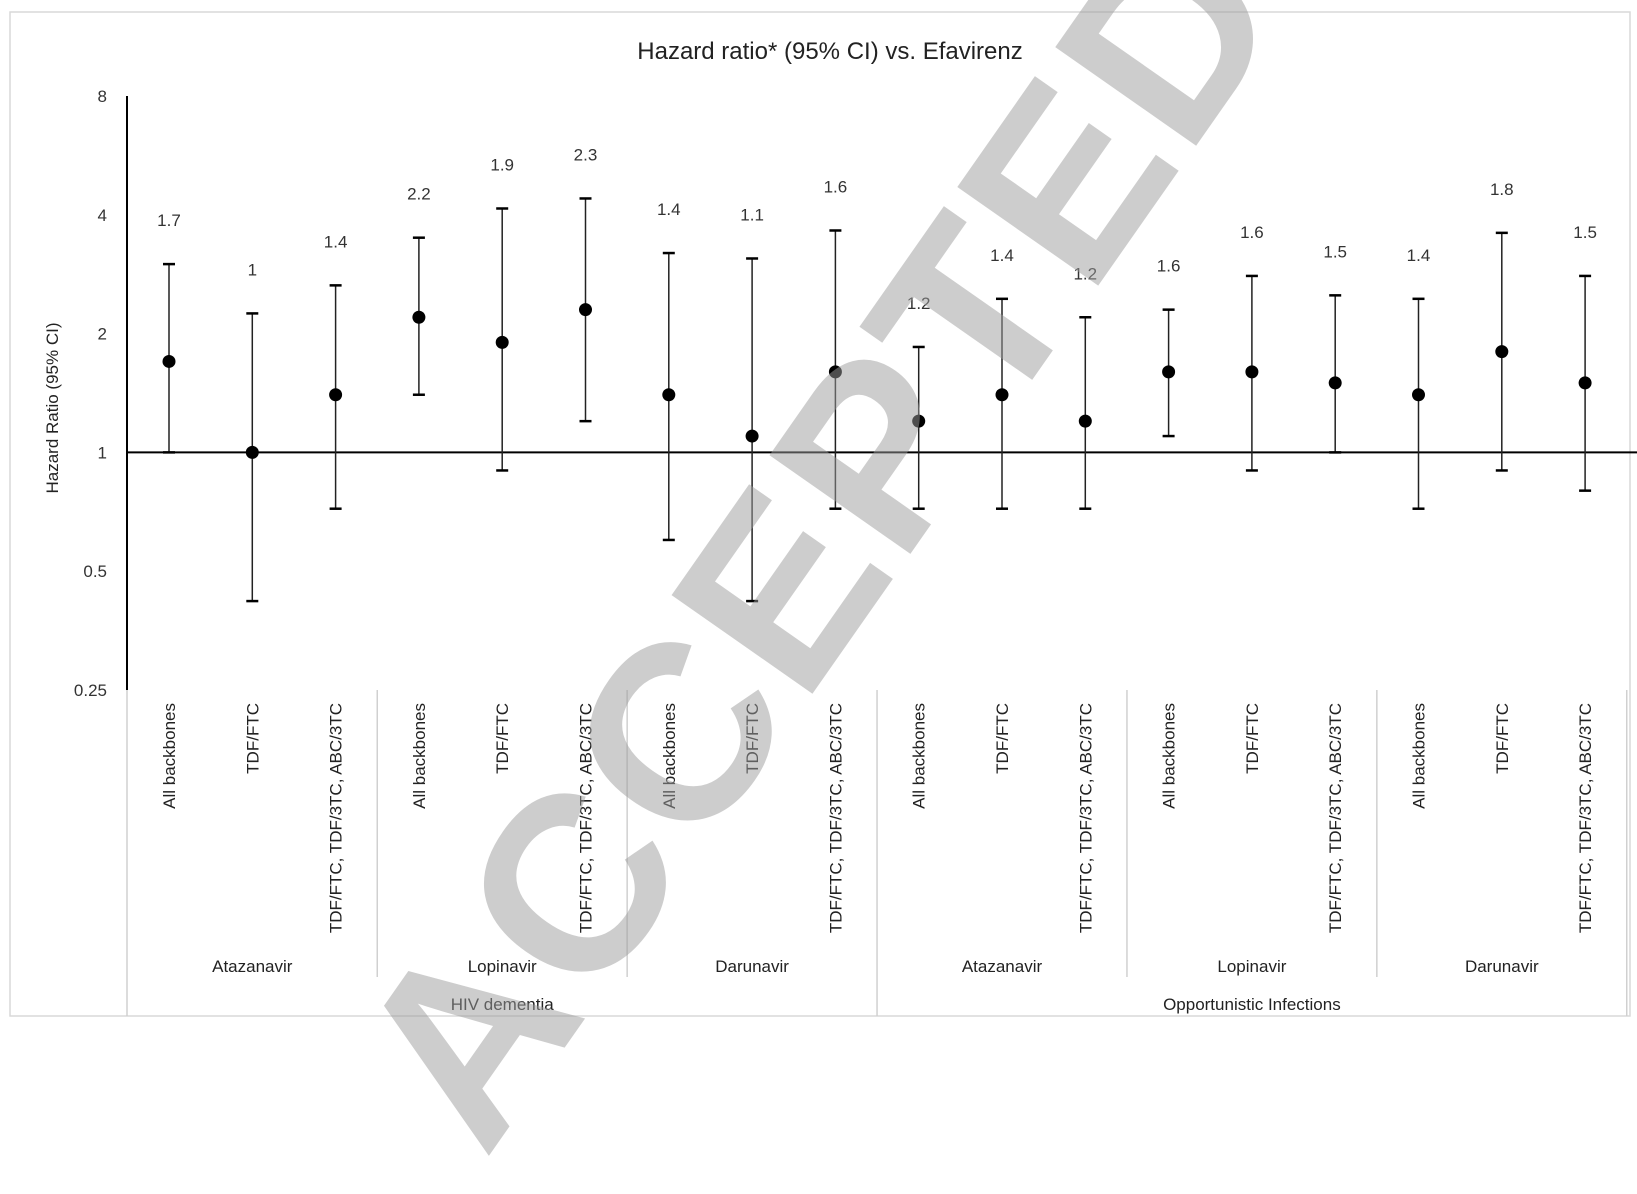  I want to click on data-label: 1.1, so click(752, 214).